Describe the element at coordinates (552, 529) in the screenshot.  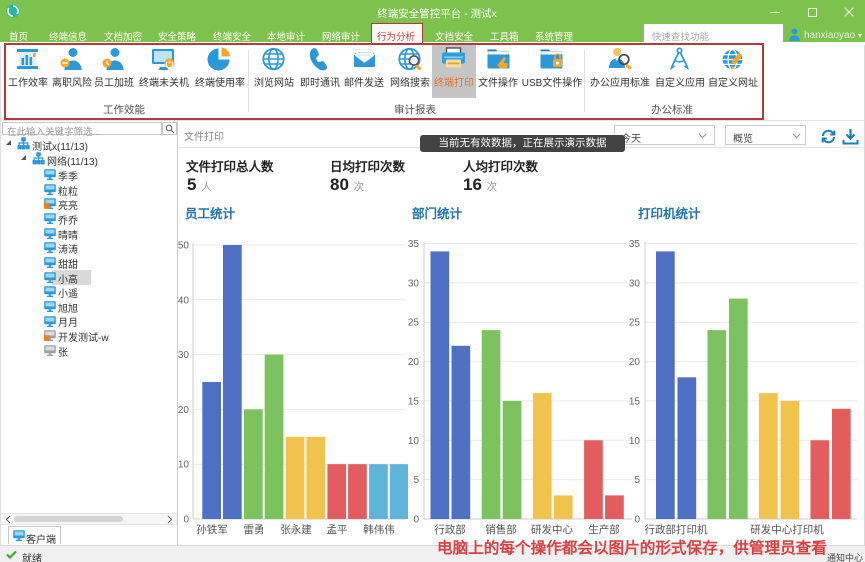
I see `svg-text: 研发中心` at that location.